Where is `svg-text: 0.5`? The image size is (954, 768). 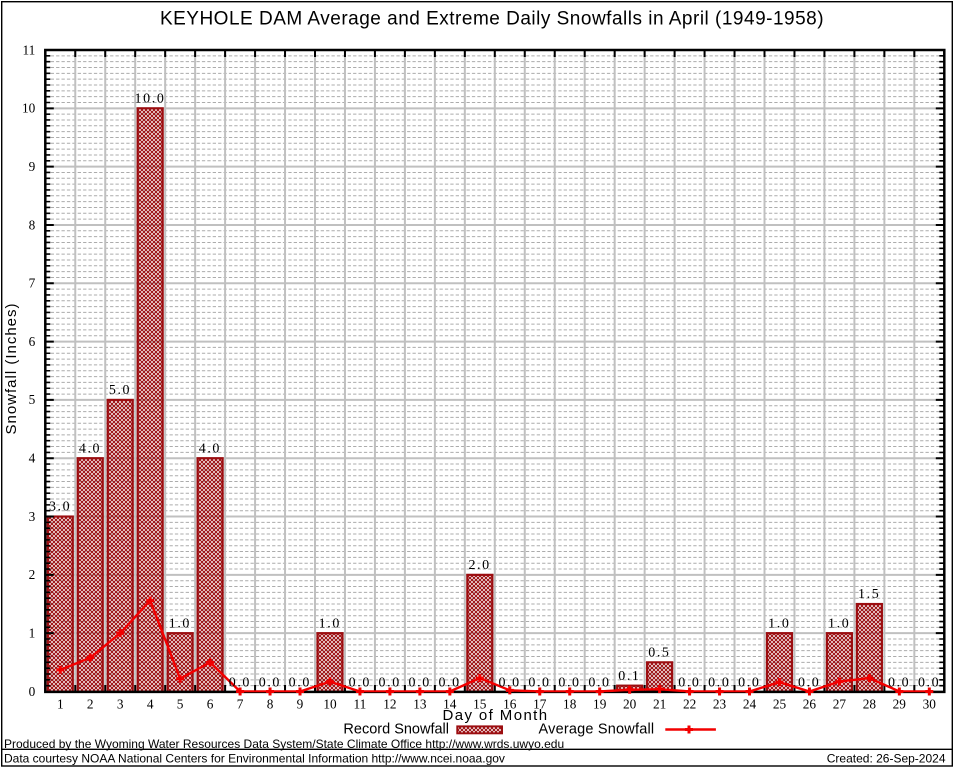
svg-text: 0.5 is located at coordinates (659, 653).